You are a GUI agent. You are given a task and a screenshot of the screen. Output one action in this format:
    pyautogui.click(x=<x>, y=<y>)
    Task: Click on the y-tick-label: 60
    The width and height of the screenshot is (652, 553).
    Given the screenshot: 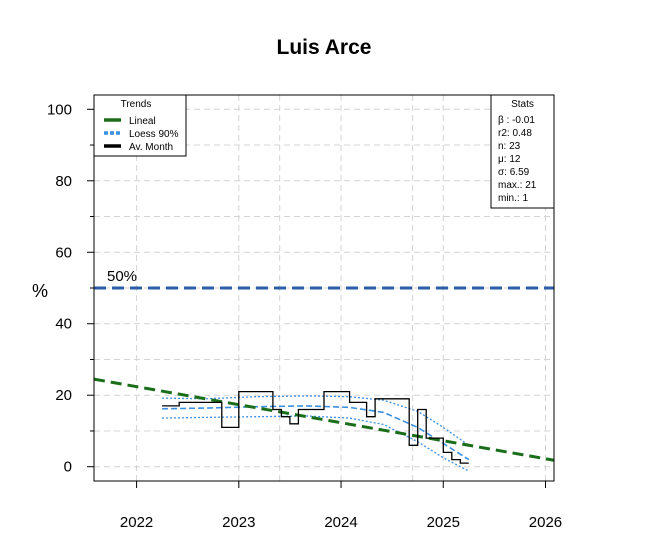 What is the action you would take?
    pyautogui.click(x=63, y=252)
    